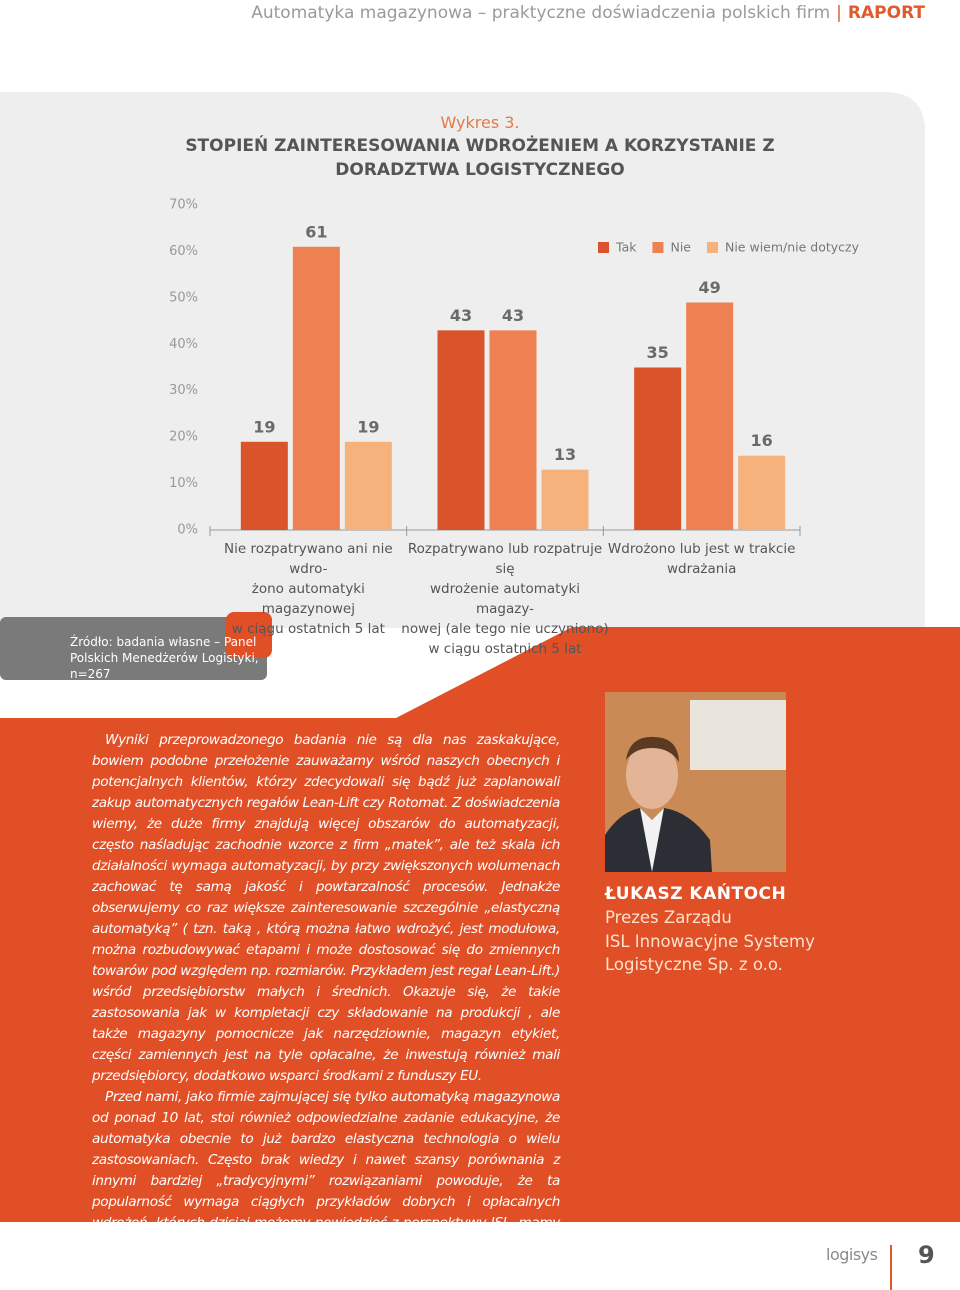  I want to click on header-section: RAPORT, so click(886, 13).